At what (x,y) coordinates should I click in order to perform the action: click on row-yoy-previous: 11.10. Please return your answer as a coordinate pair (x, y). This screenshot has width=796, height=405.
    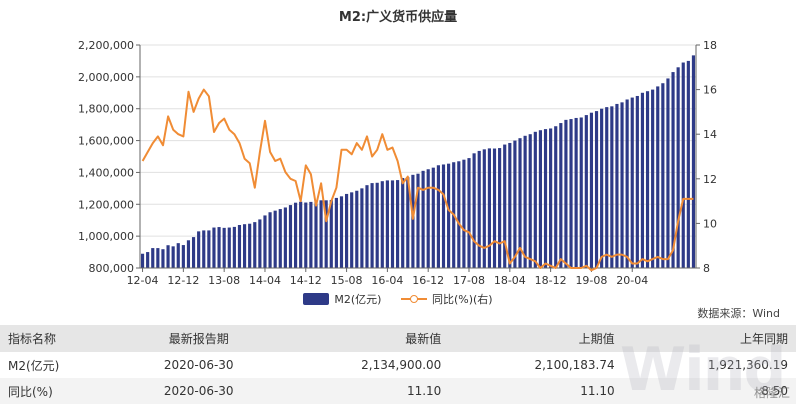
    Looking at the image, I should click on (536, 391).